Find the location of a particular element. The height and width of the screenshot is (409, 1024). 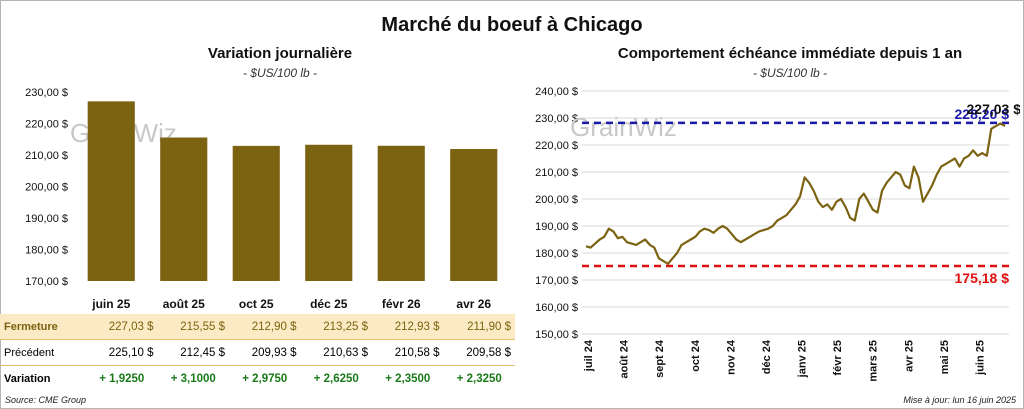

y-tick-label: 160,00 $ is located at coordinates (556, 308).